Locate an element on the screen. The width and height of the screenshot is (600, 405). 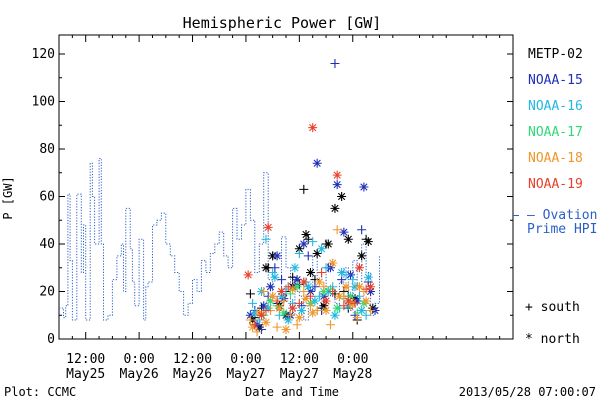
y-tick-label: 0 is located at coordinates (51, 339).